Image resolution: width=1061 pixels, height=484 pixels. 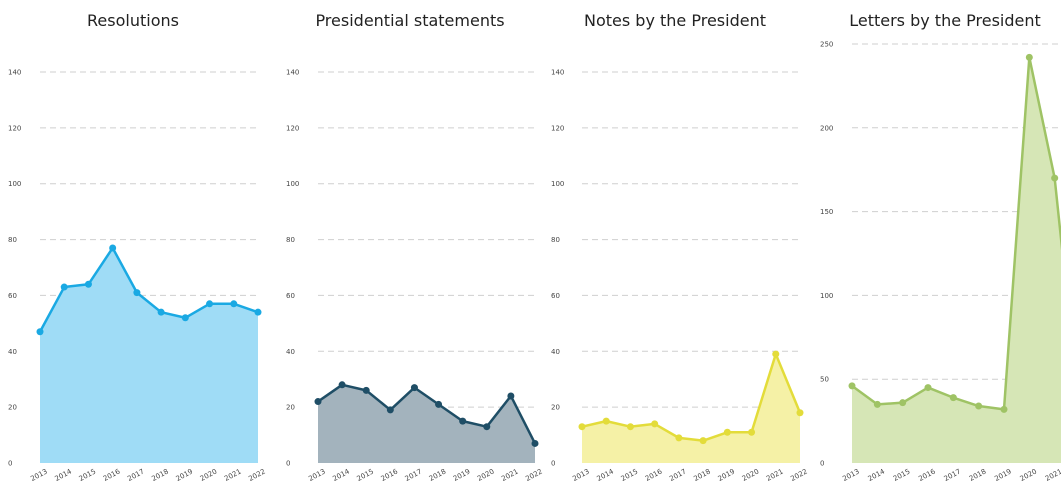 I want to click on y-tick-label: 150, so click(x=826, y=212).